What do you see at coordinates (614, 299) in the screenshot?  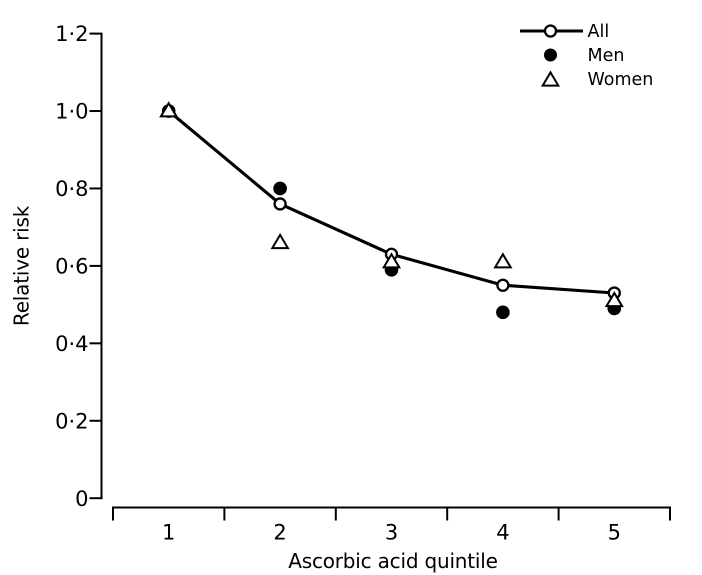 I see `marker-women-q5` at bounding box center [614, 299].